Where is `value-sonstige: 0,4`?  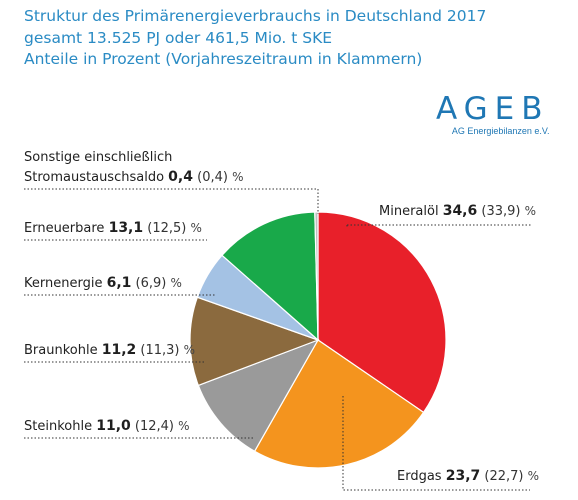 value-sonstige: 0,4 is located at coordinates (180, 177).